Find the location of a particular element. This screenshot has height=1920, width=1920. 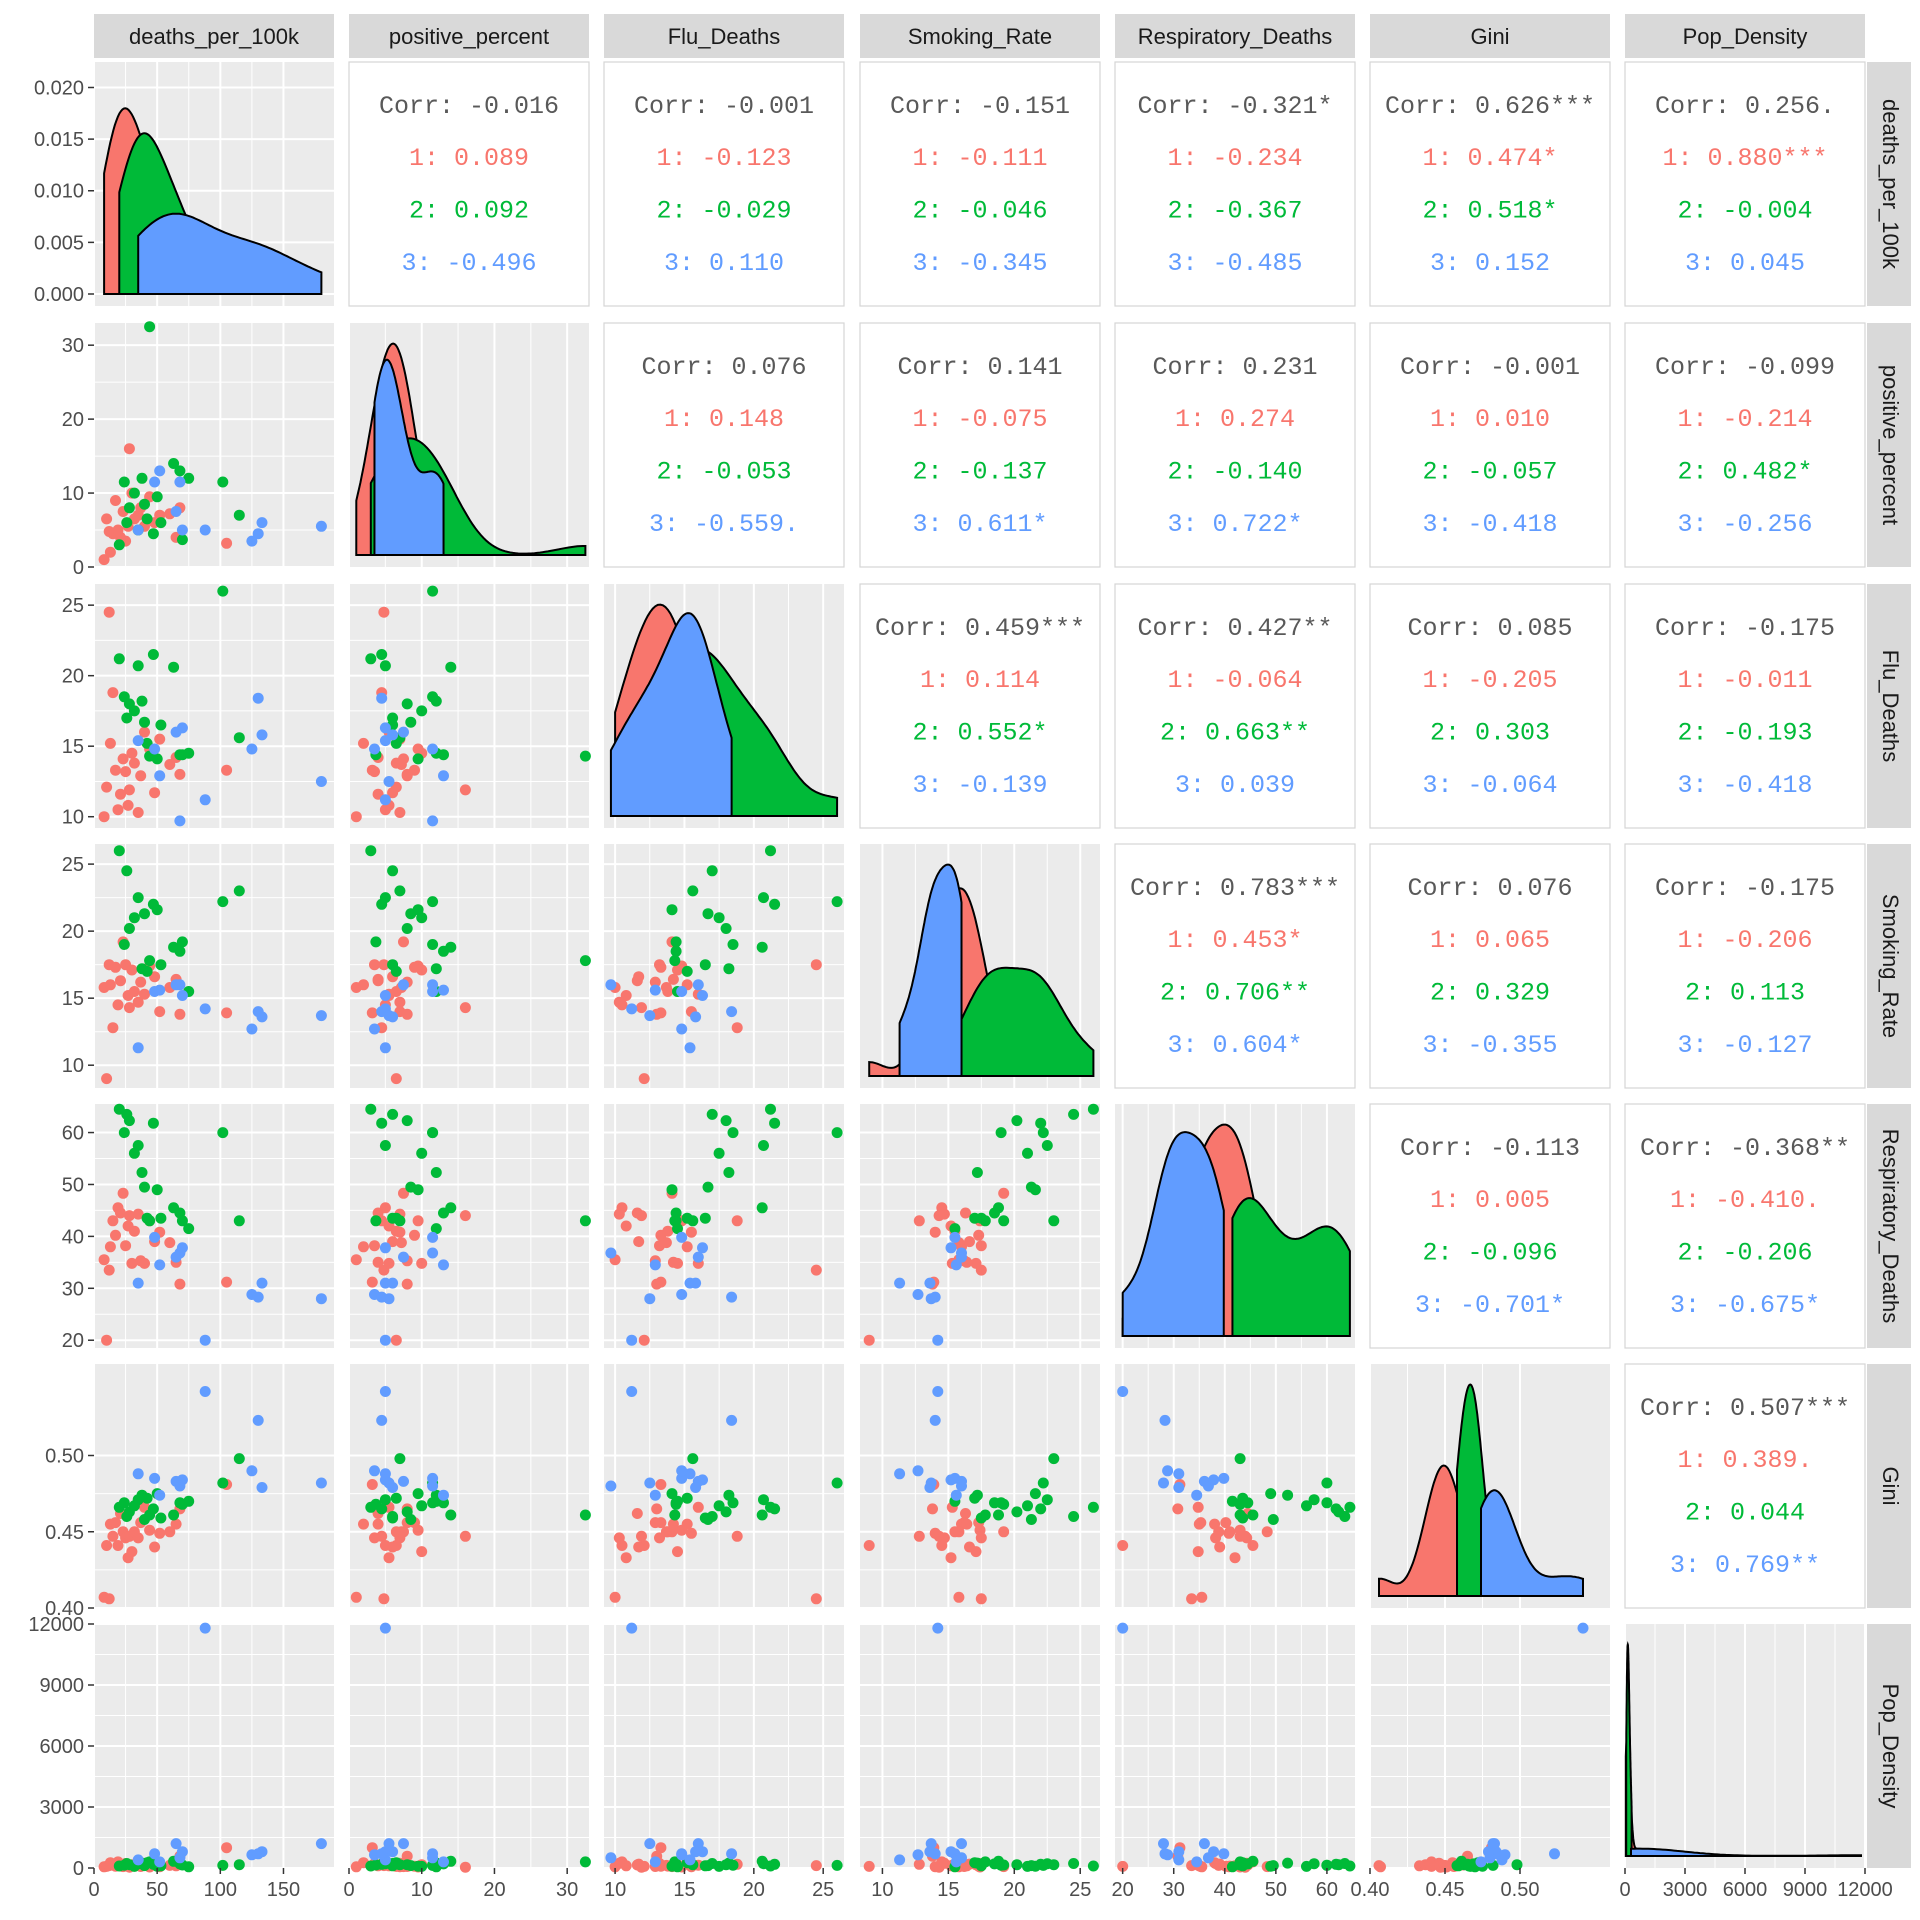

y-tick-label: 6000 is located at coordinates (62, 1747).